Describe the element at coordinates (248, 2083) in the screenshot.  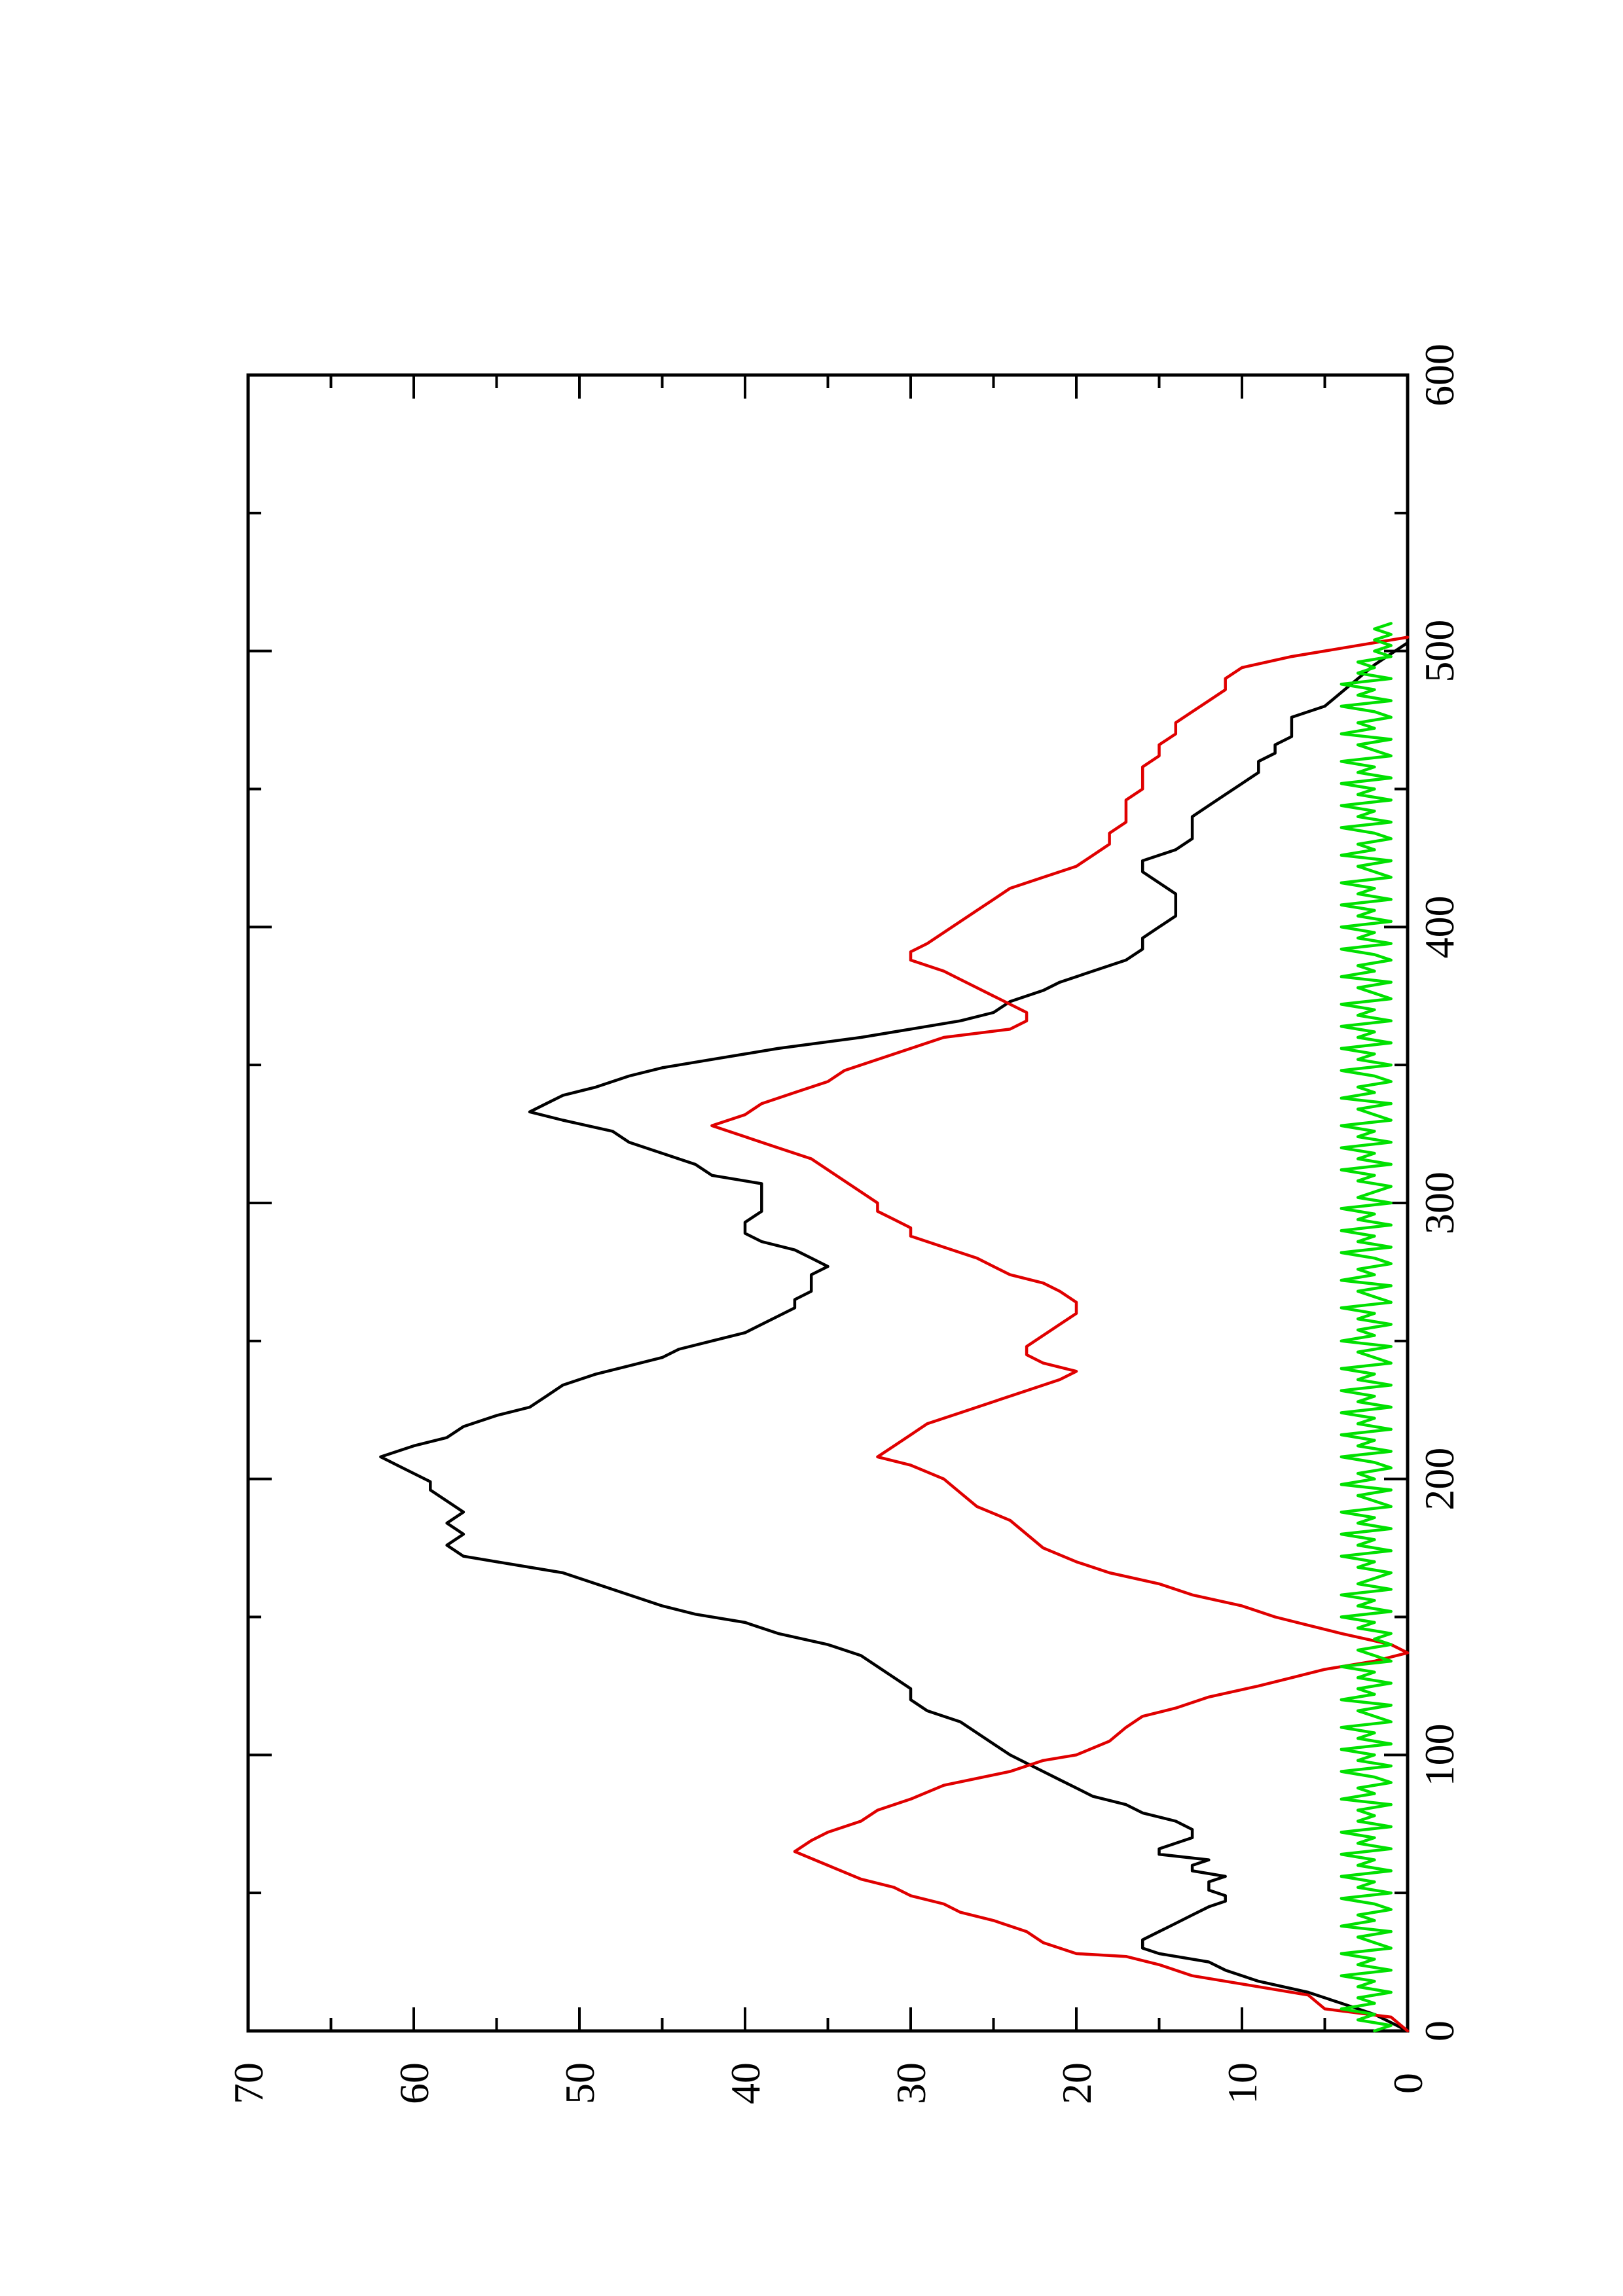
I see `y-tick-label: 70` at that location.